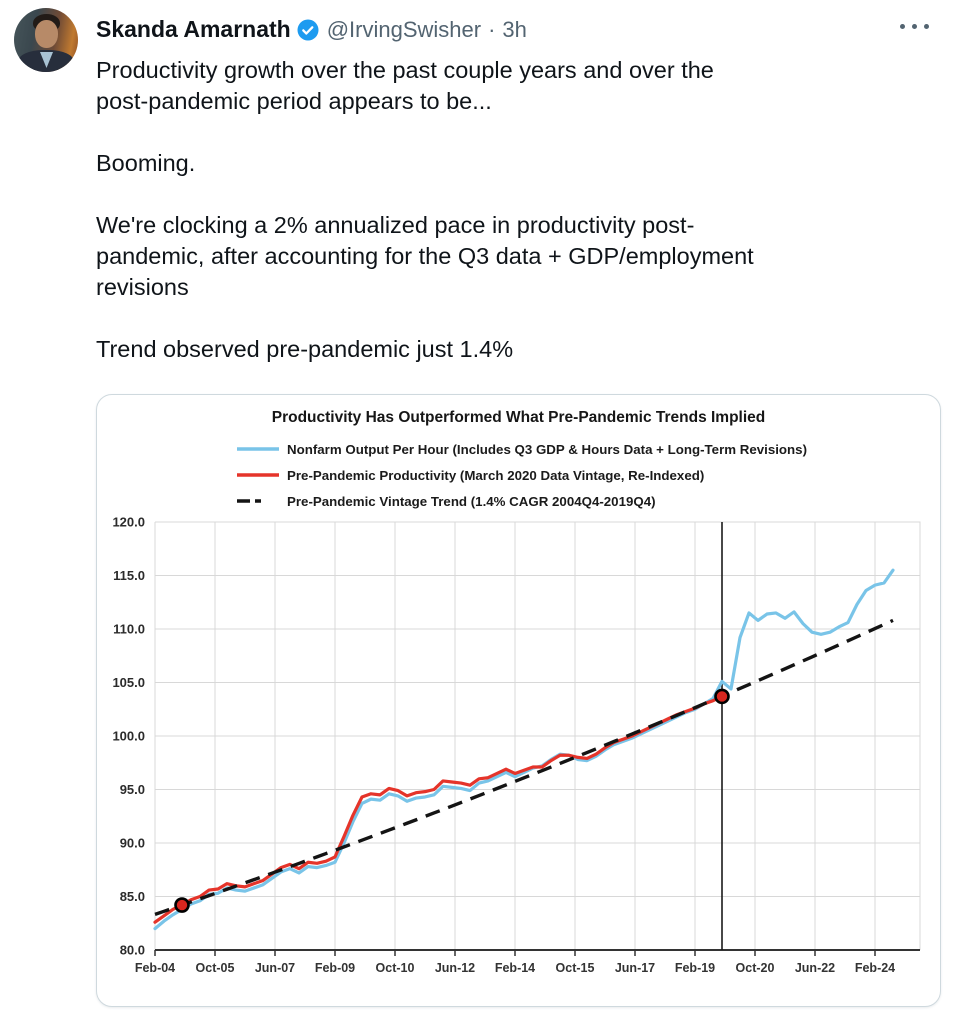 This screenshot has width=957, height=1024. What do you see at coordinates (132, 789) in the screenshot?
I see `svg-text: 95.0` at bounding box center [132, 789].